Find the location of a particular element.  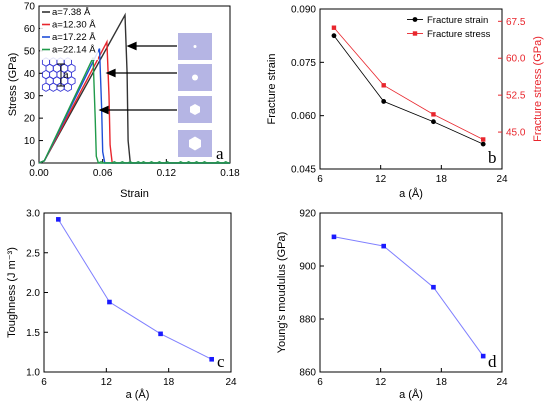

panel-d-x-axis-label: a (Å) is located at coordinates (411, 394).